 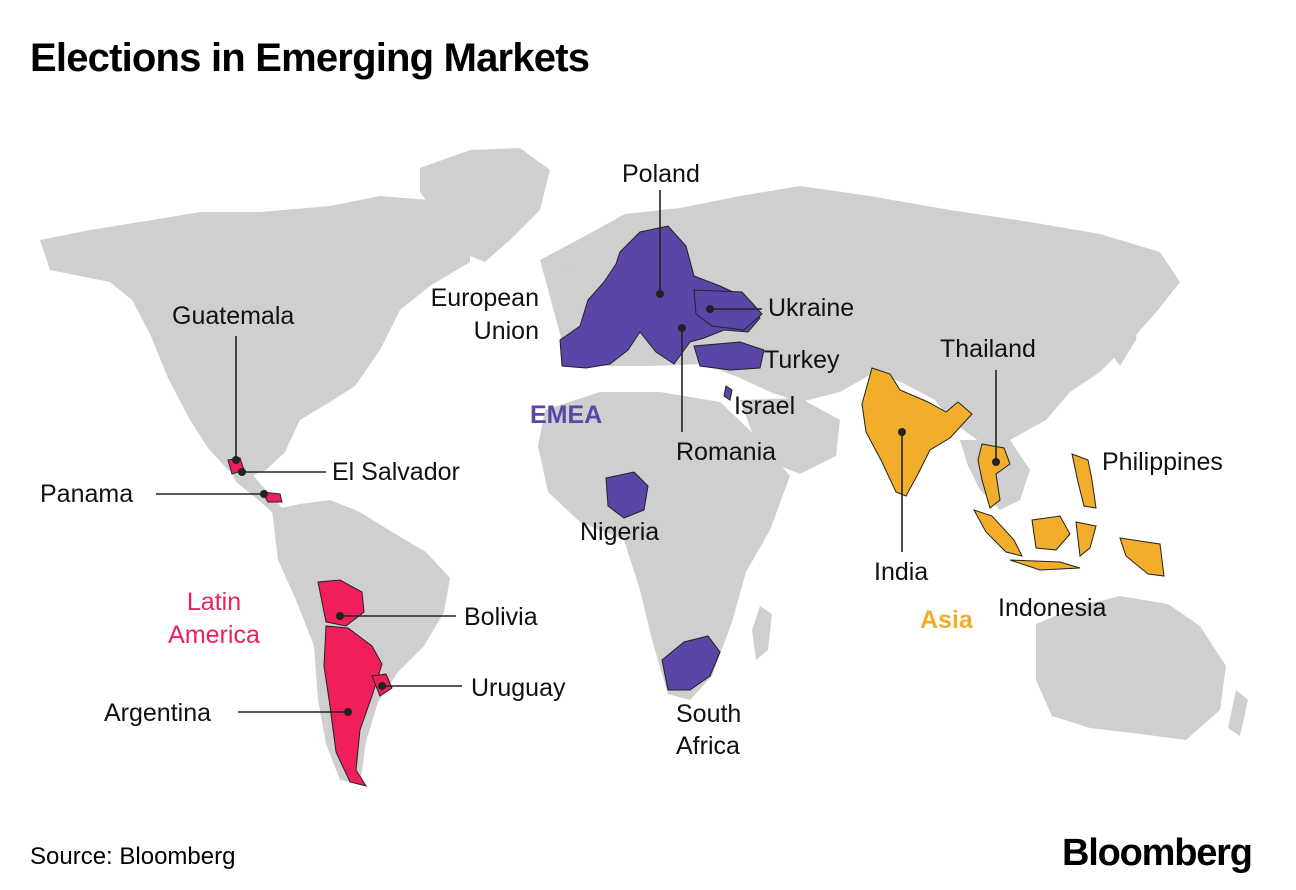 What do you see at coordinates (518, 688) in the screenshot?
I see `label-uruguay: Uruguay` at bounding box center [518, 688].